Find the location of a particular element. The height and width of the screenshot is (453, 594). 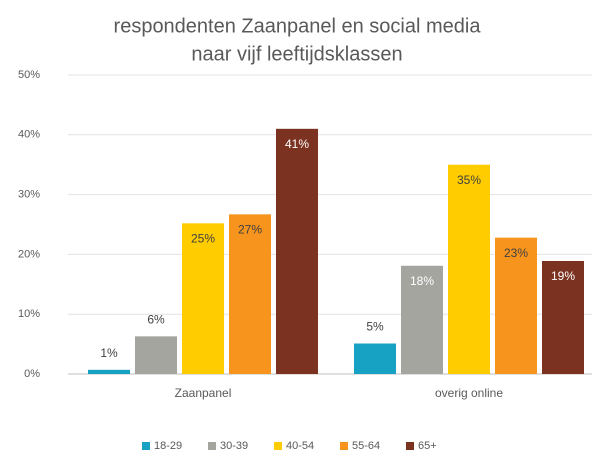

value-label: 41% is located at coordinates (297, 144).